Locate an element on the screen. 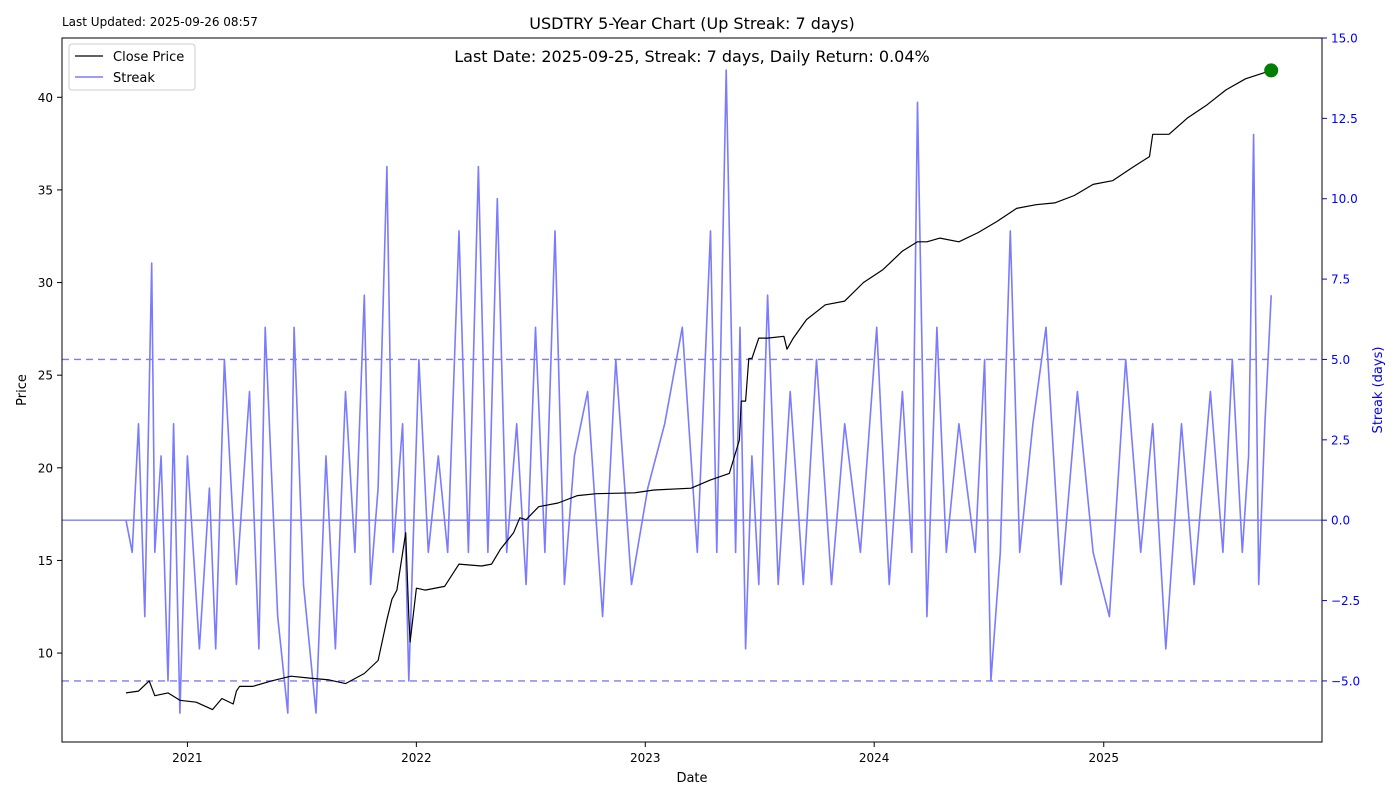  y-axis-left: 10 15 20 25 30 35 40 is located at coordinates (50, 376).